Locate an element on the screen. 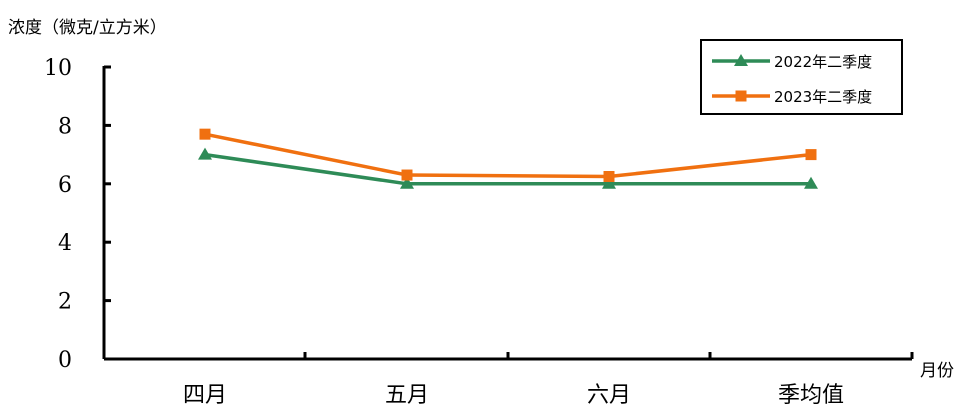  series-layer is located at coordinates (508, 158).